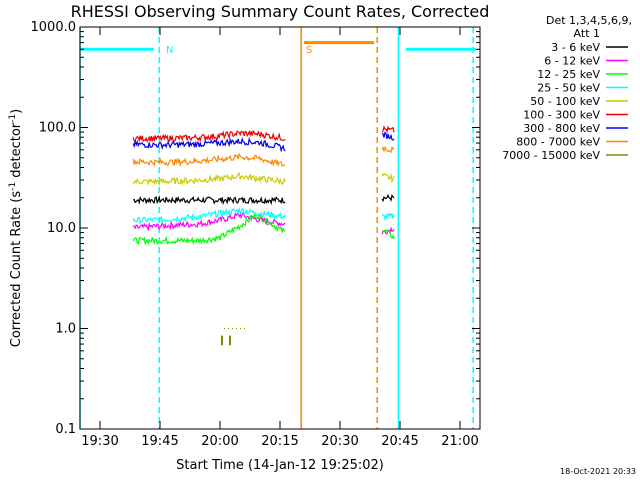 The height and width of the screenshot is (480, 640). Describe the element at coordinates (339, 441) in the screenshot. I see `x-tick-label-4: 20:30` at that location.